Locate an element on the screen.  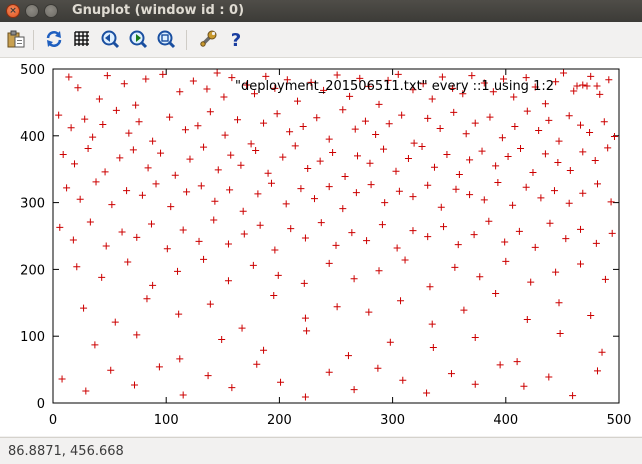
y-tick-label: 100 is located at coordinates (32, 337).